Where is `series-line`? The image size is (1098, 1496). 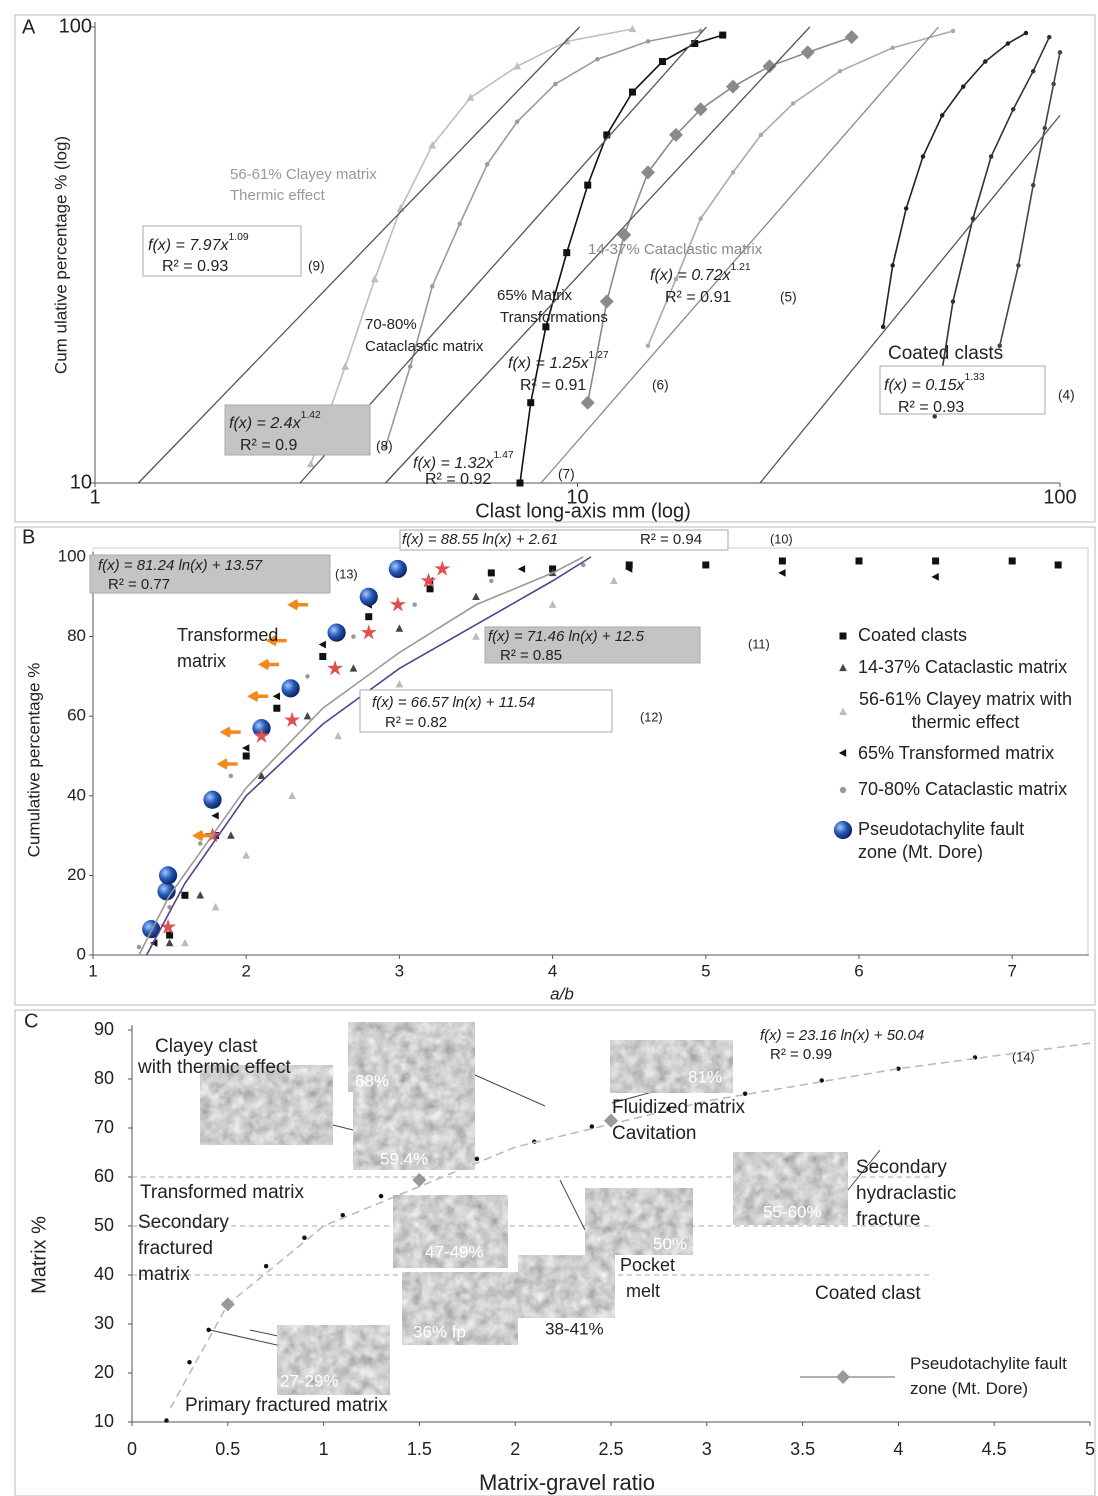
series-line is located at coordinates (542, 239).